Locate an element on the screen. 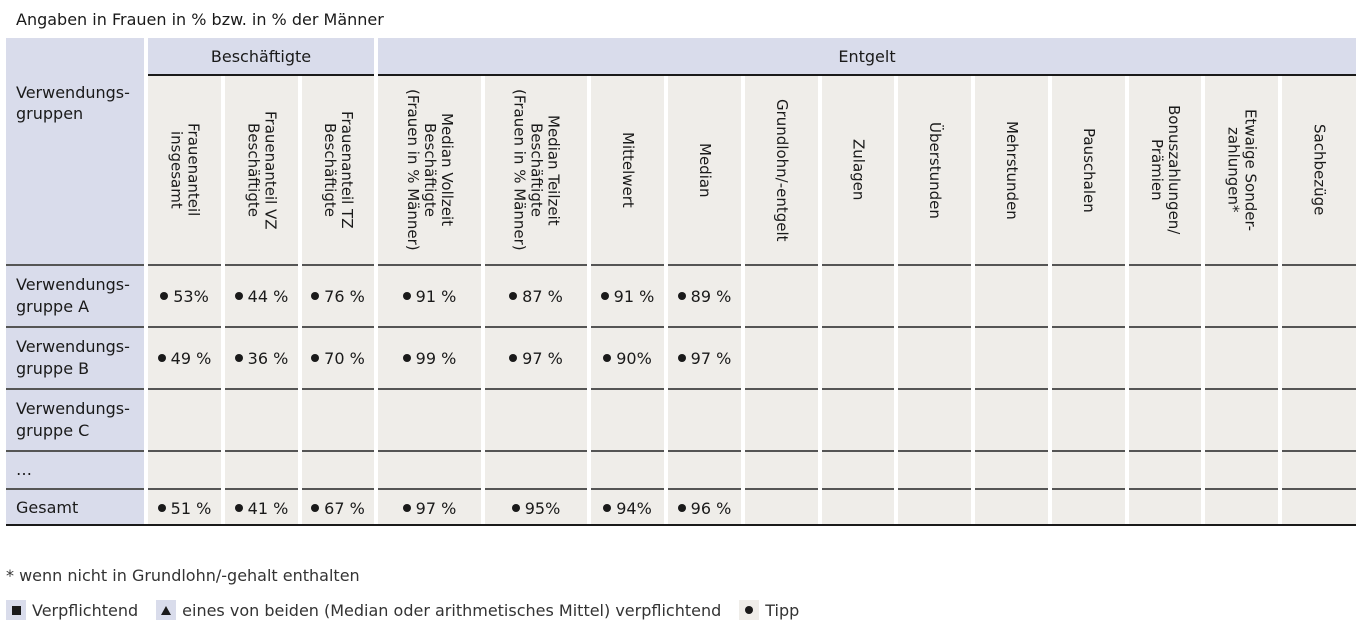 The image size is (1365, 636). table-cell: 67 % is located at coordinates (338, 507).